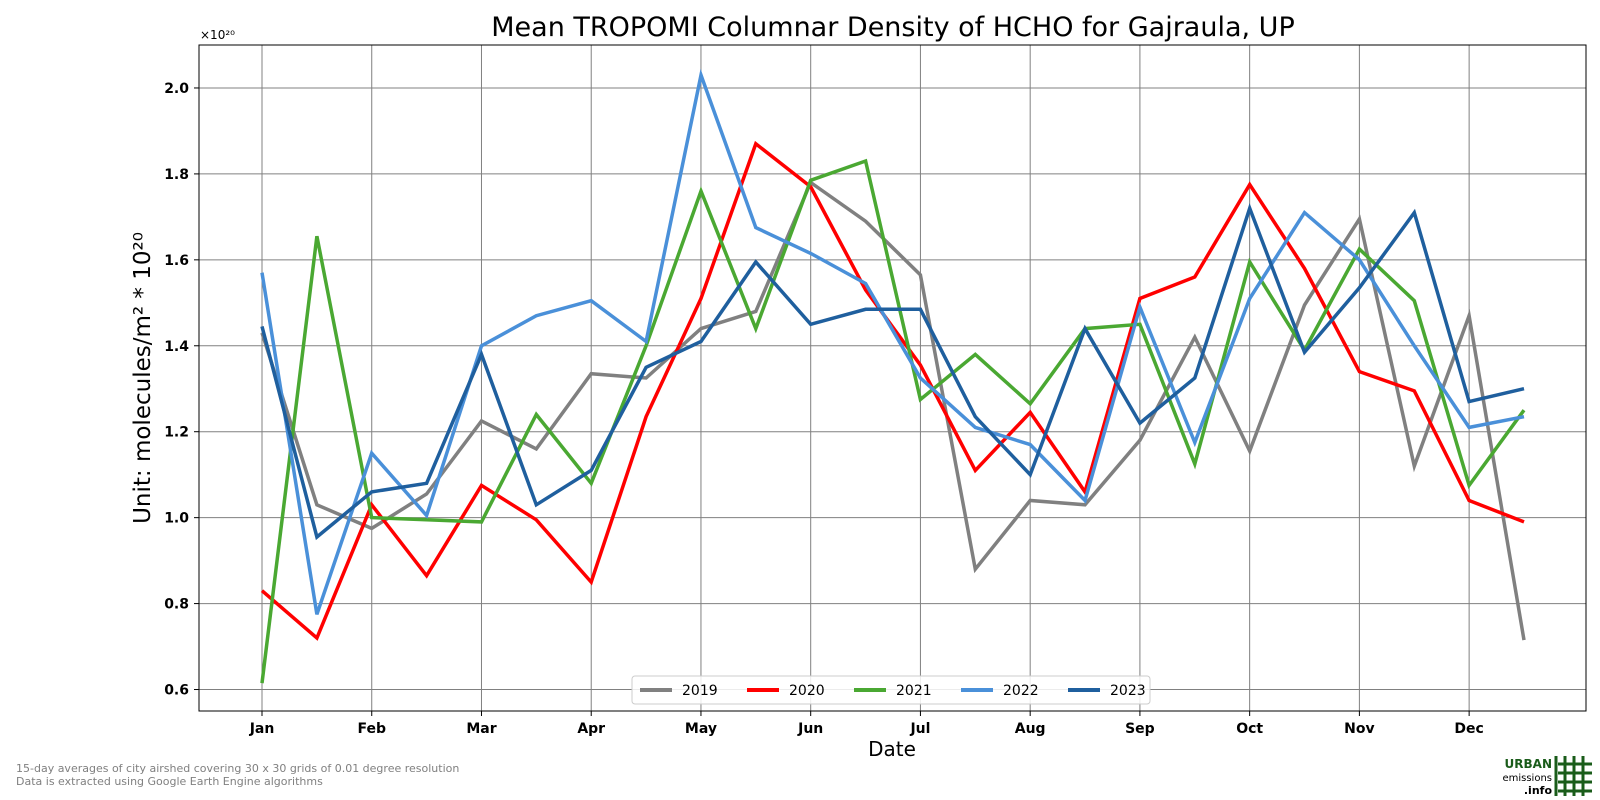  What do you see at coordinates (481, 729) in the screenshot?
I see `x-tick-label: Mar` at bounding box center [481, 729].